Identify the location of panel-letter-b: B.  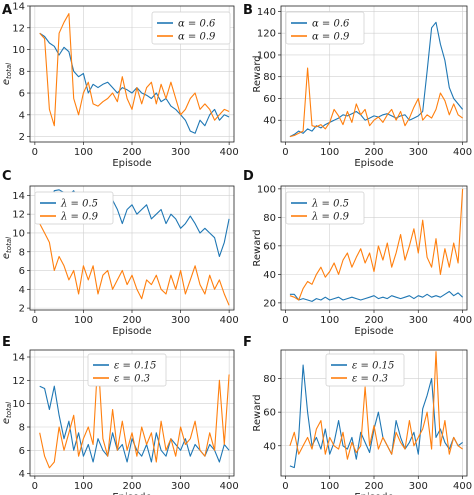
(248, 10).